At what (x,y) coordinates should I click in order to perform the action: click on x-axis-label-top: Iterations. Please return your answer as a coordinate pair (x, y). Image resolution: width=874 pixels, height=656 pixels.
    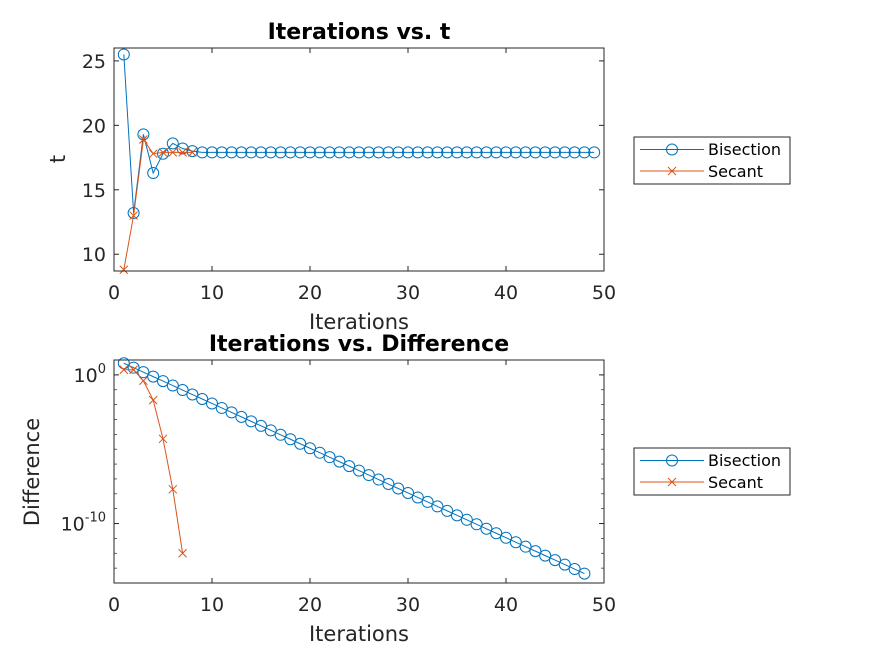
    Looking at the image, I should click on (359, 322).